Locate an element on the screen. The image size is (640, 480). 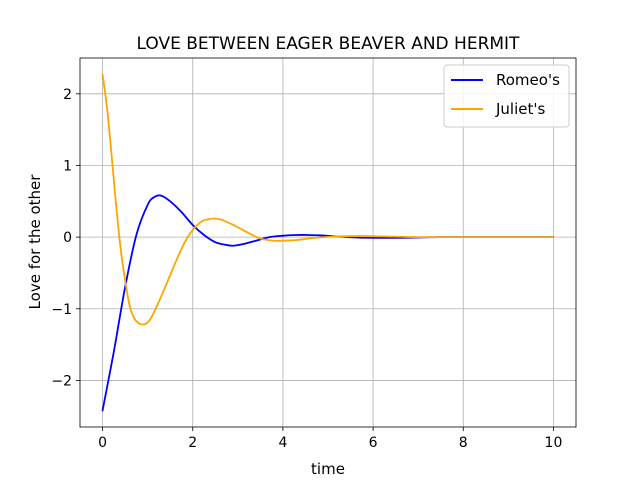
x-tick-label: 8 is located at coordinates (463, 443).